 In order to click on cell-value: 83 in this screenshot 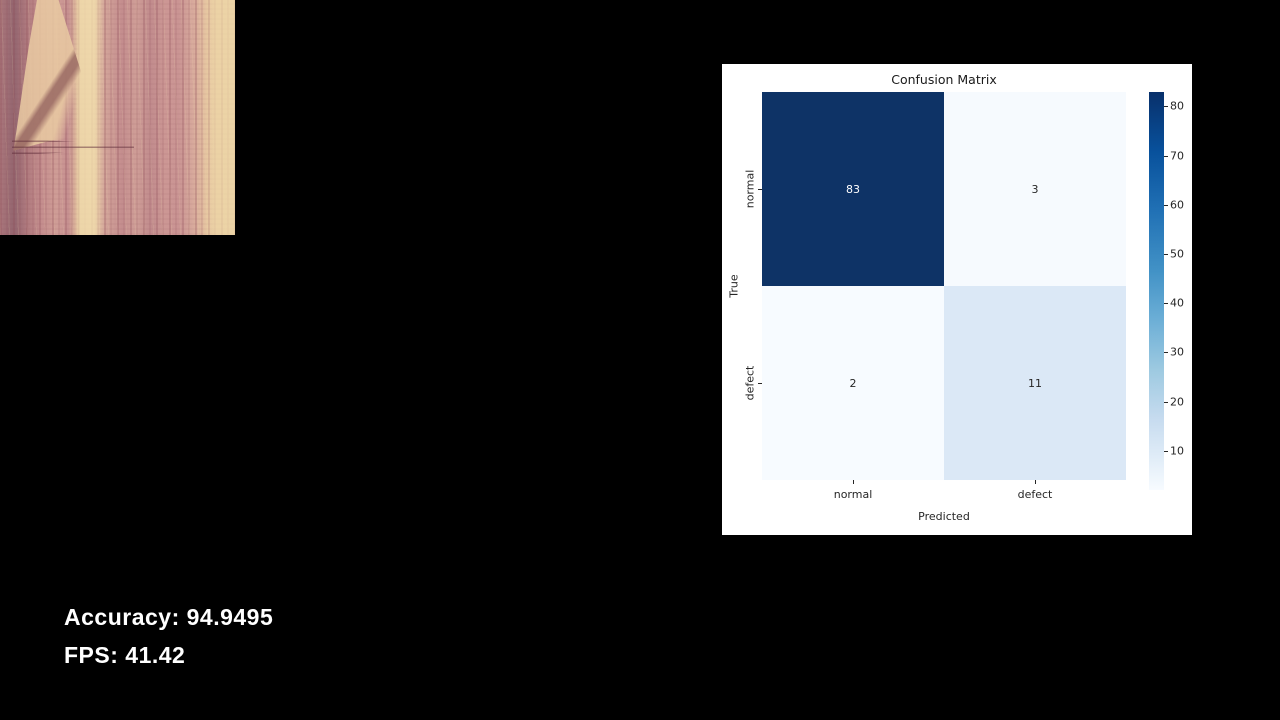, I will do `click(853, 189)`.